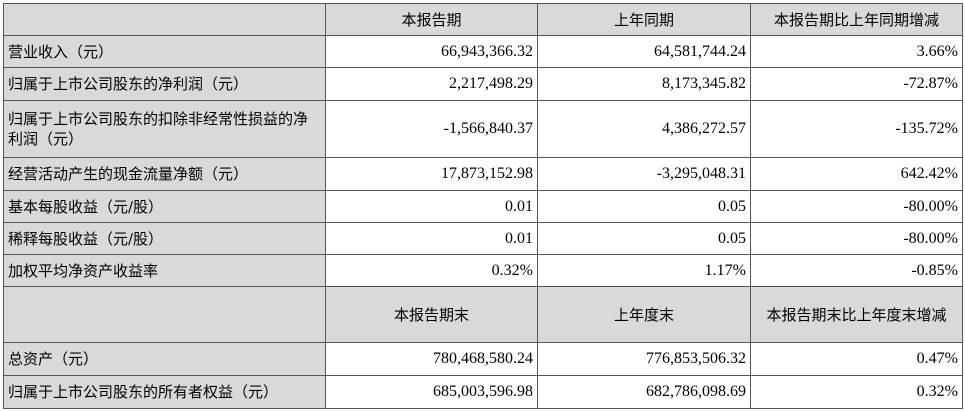  Describe the element at coordinates (856, 174) in the screenshot. I see `value-cell: 642.42%` at that location.